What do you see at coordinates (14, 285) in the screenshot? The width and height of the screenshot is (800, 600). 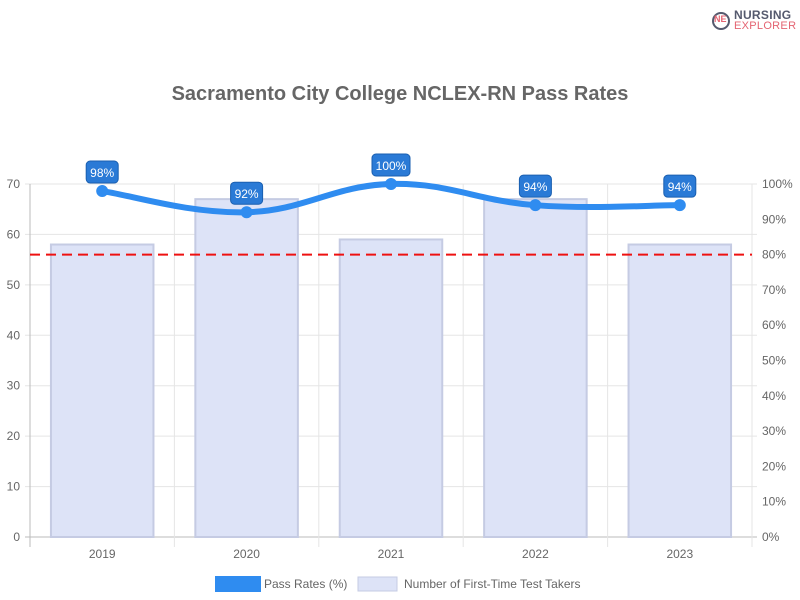 I see `left-tick-label: 50` at bounding box center [14, 285].